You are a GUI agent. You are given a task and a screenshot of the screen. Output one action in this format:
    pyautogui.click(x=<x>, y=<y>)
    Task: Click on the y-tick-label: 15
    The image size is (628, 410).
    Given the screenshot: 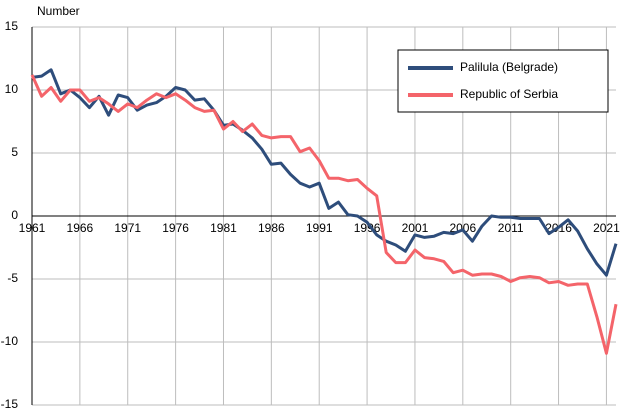 What is the action you would take?
    pyautogui.click(x=12, y=26)
    